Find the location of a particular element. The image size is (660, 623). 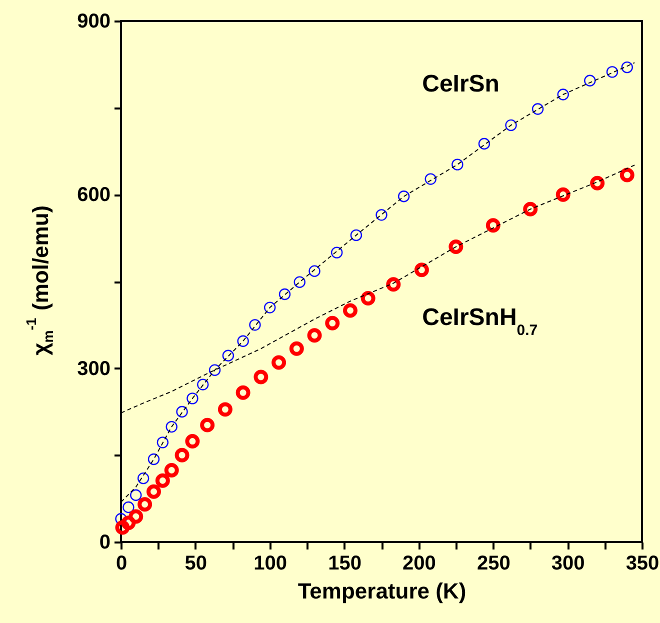

x-tick-label: 300 is located at coordinates (568, 563).